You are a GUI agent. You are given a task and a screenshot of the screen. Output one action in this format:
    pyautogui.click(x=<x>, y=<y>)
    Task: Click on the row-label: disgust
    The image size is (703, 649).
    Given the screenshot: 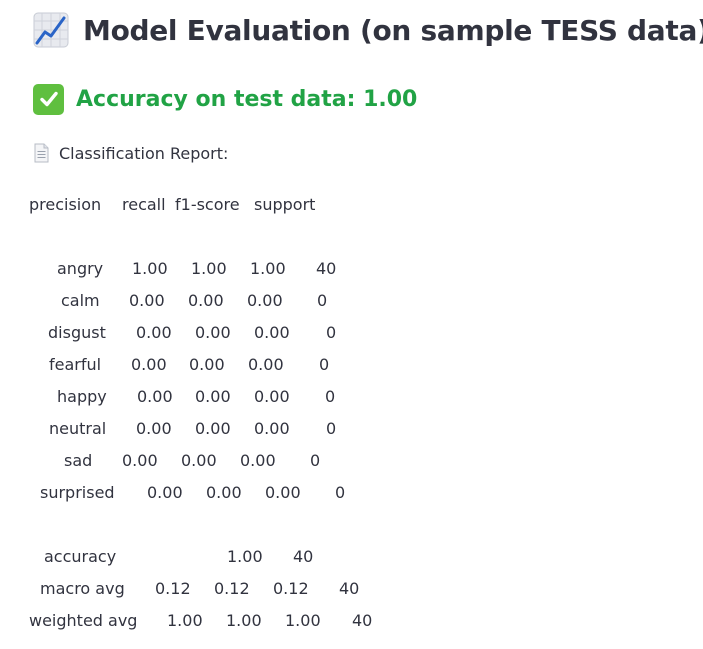 What is the action you would take?
    pyautogui.click(x=77, y=332)
    